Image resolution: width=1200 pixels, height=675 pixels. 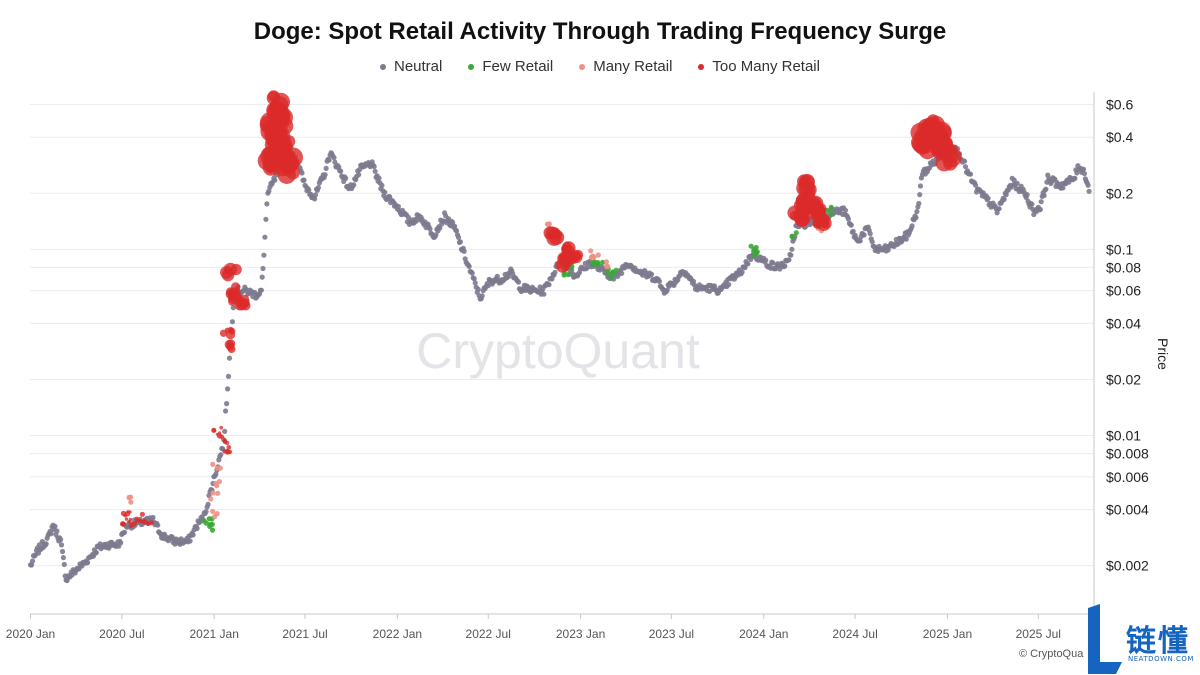 I want to click on y-tick-label: $0.01, so click(x=1123, y=436).